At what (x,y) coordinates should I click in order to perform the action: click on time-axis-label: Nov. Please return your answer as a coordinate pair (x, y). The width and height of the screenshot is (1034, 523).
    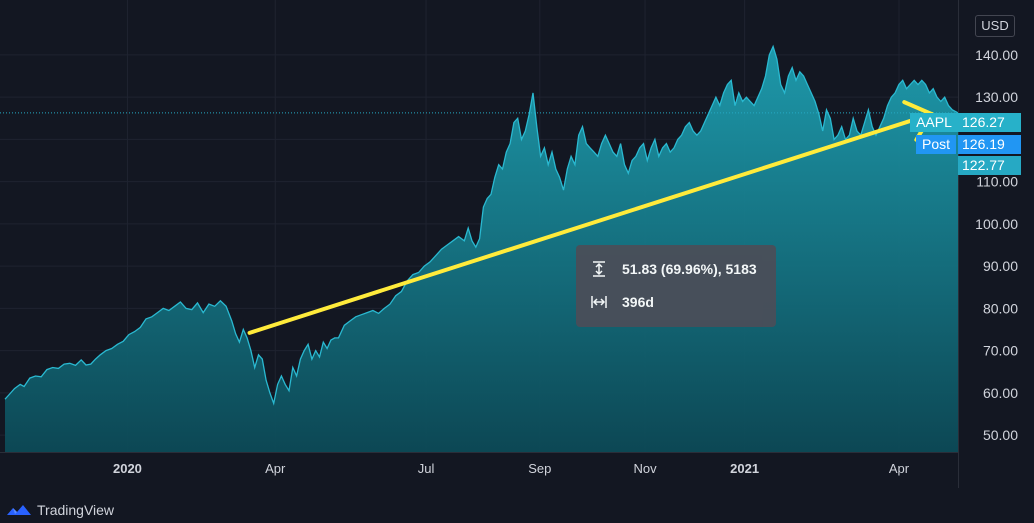
    Looking at the image, I should click on (645, 468).